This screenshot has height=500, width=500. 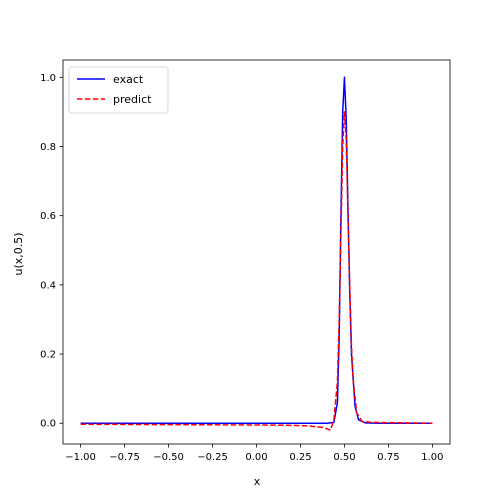 I want to click on y-tick-label: 0.8, so click(x=48, y=147).